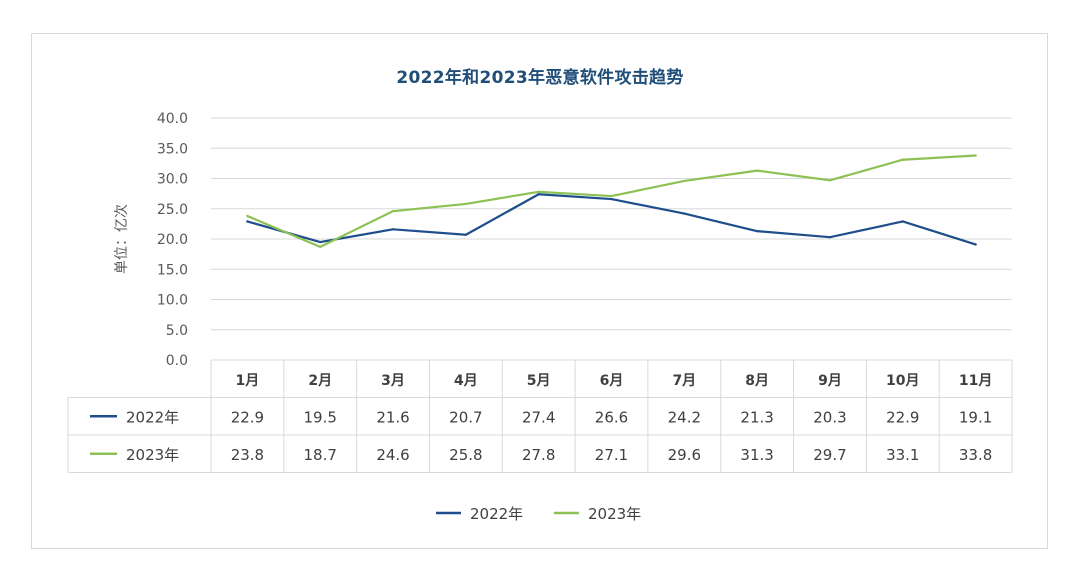  Describe the element at coordinates (320, 455) in the screenshot. I see `data-label: 18.7` at that location.